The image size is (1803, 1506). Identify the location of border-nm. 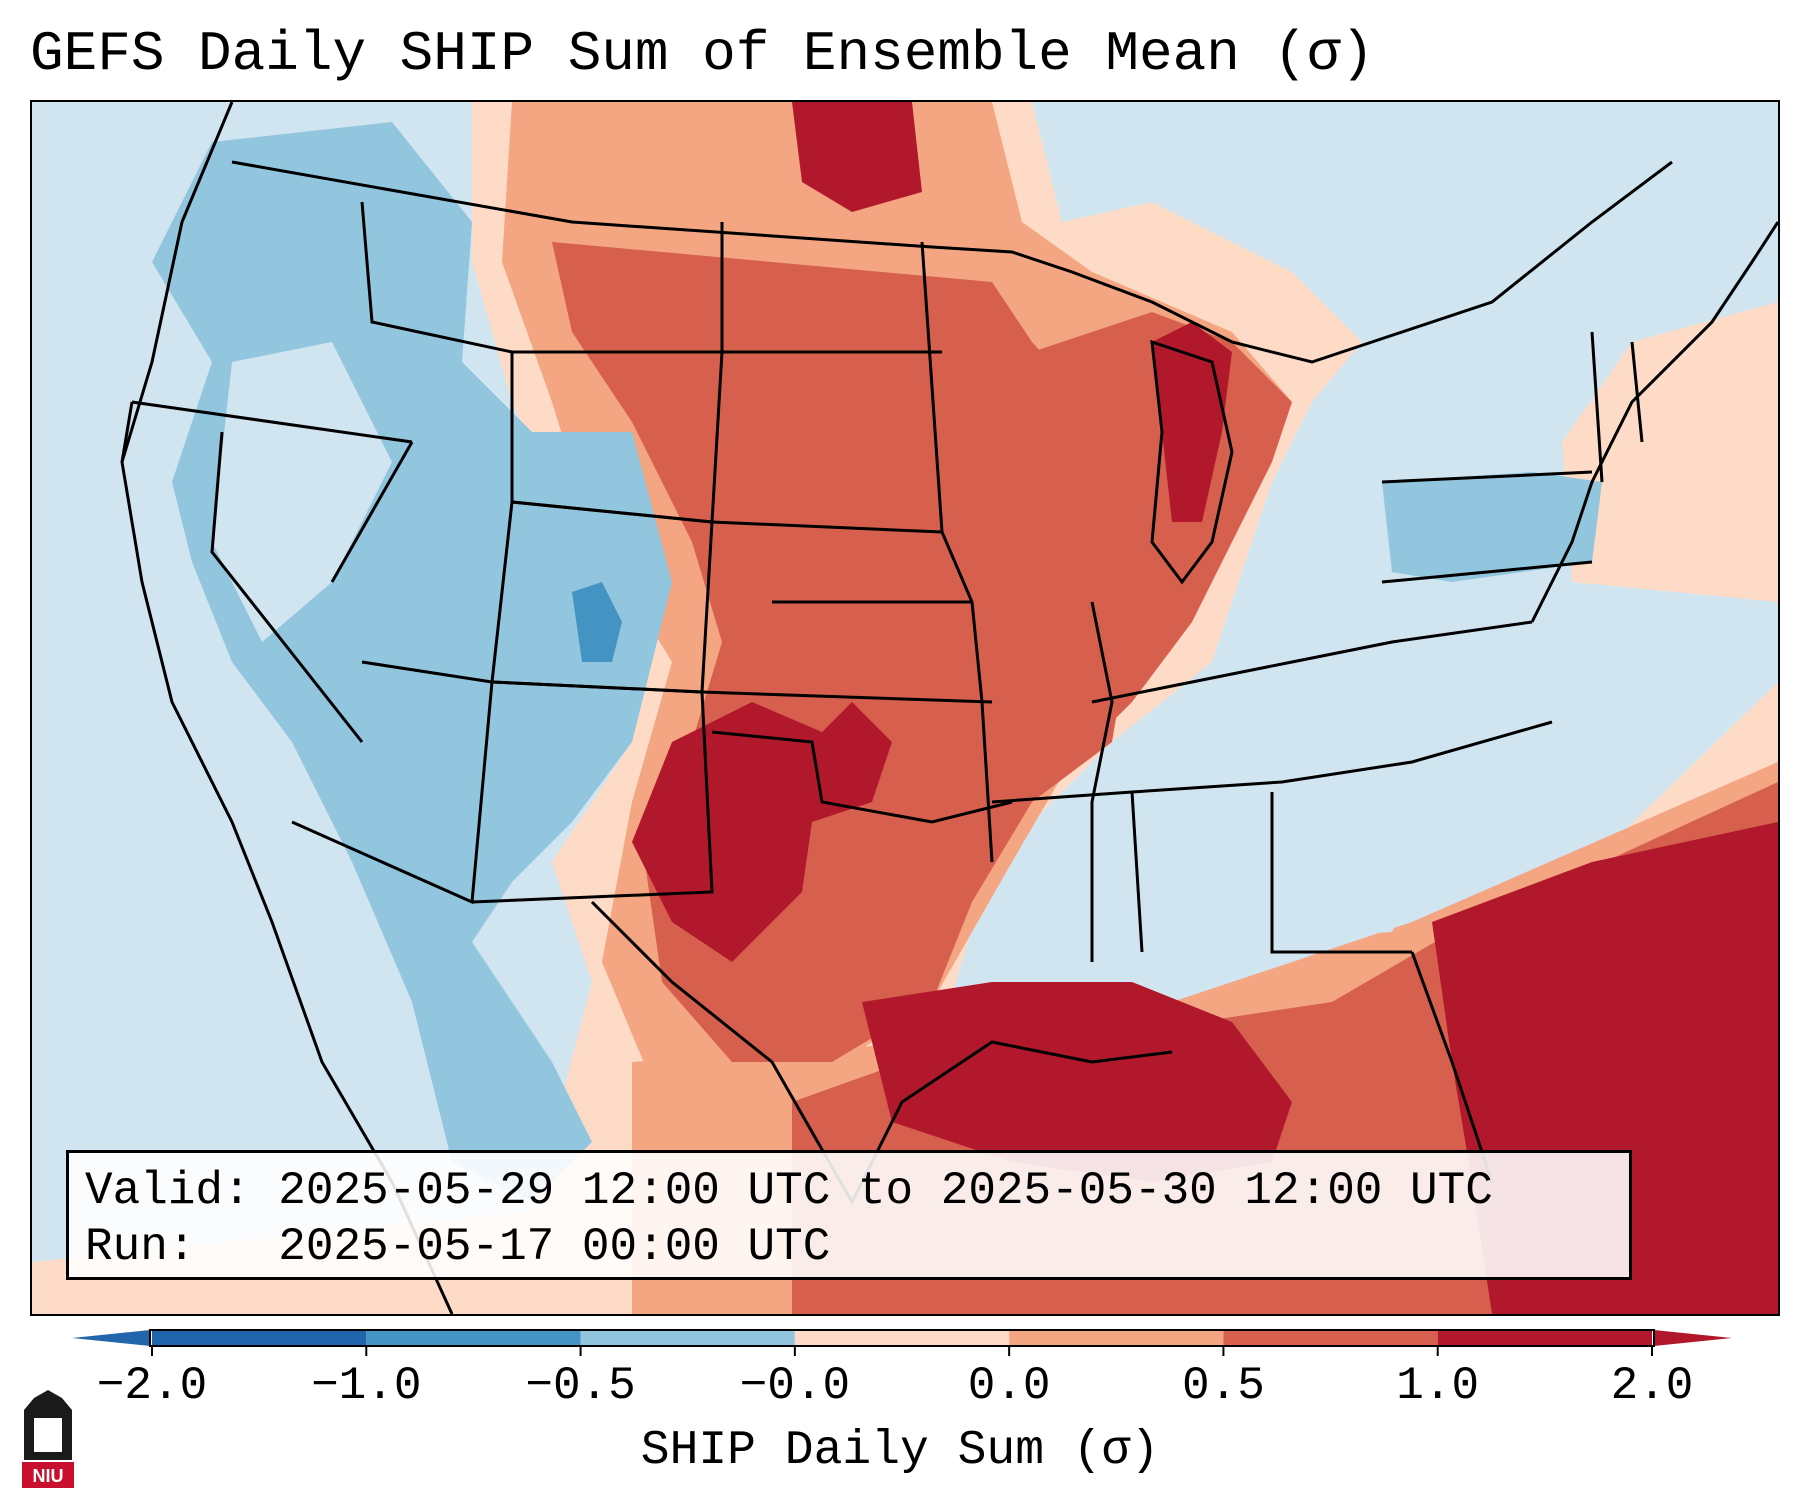
(592, 792).